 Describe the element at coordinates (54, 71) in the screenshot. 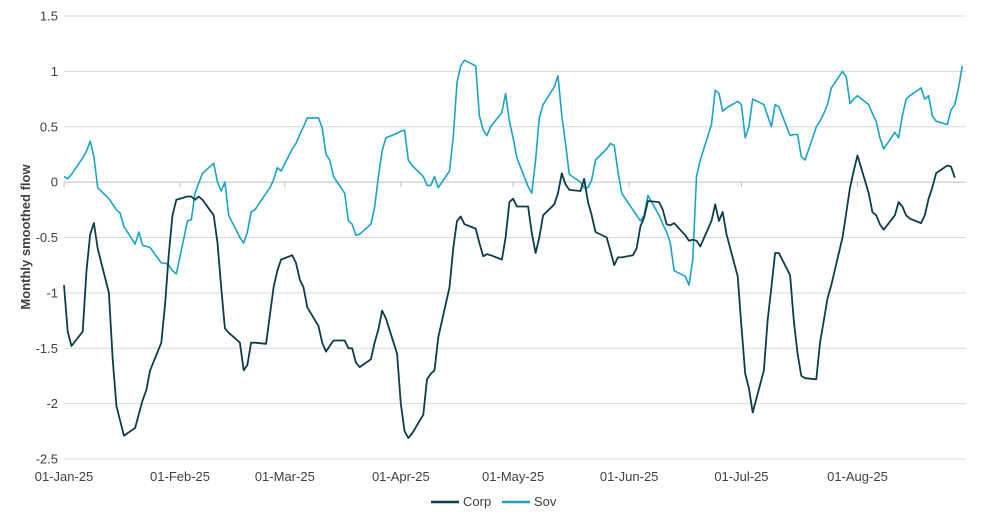

I see `y-tick-label: 1` at that location.